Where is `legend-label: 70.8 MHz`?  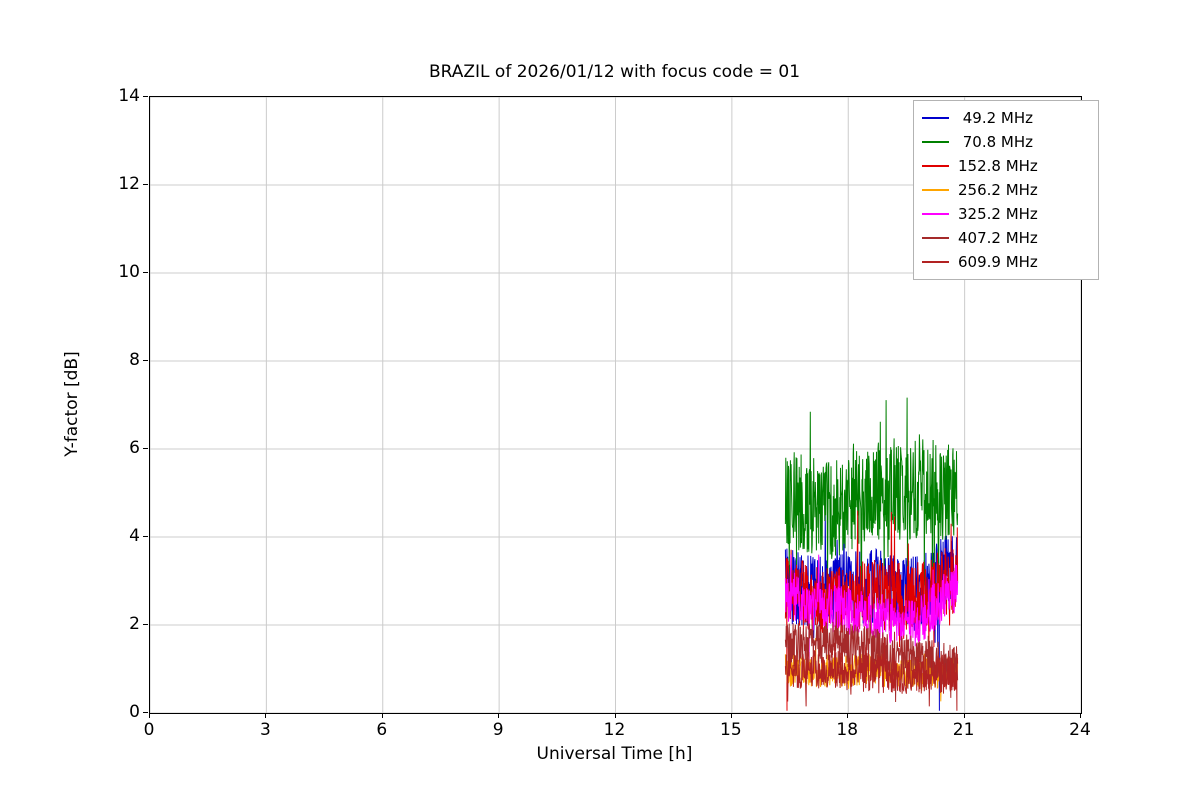 legend-label: 70.8 MHz is located at coordinates (996, 142).